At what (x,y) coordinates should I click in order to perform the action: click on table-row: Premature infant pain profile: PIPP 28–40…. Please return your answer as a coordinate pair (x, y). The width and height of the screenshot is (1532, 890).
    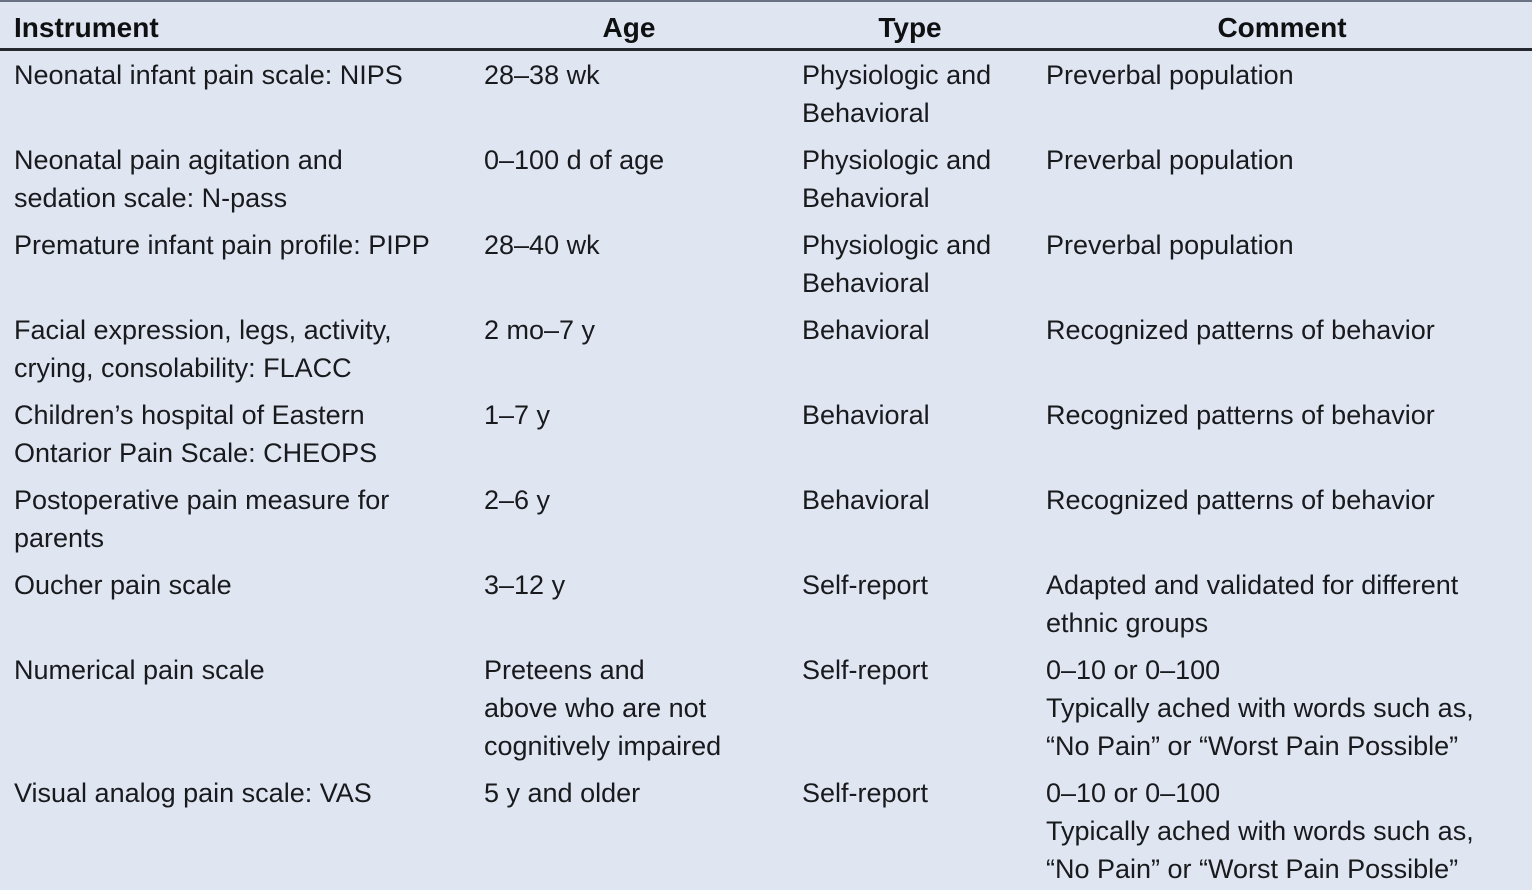
    Looking at the image, I should click on (766, 263).